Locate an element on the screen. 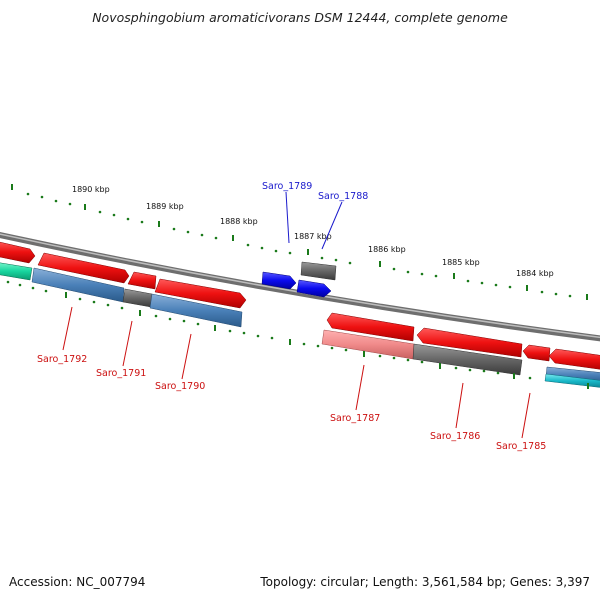 The height and width of the screenshot is (600, 600). gene-arrow-teal is located at coordinates (16, 271).